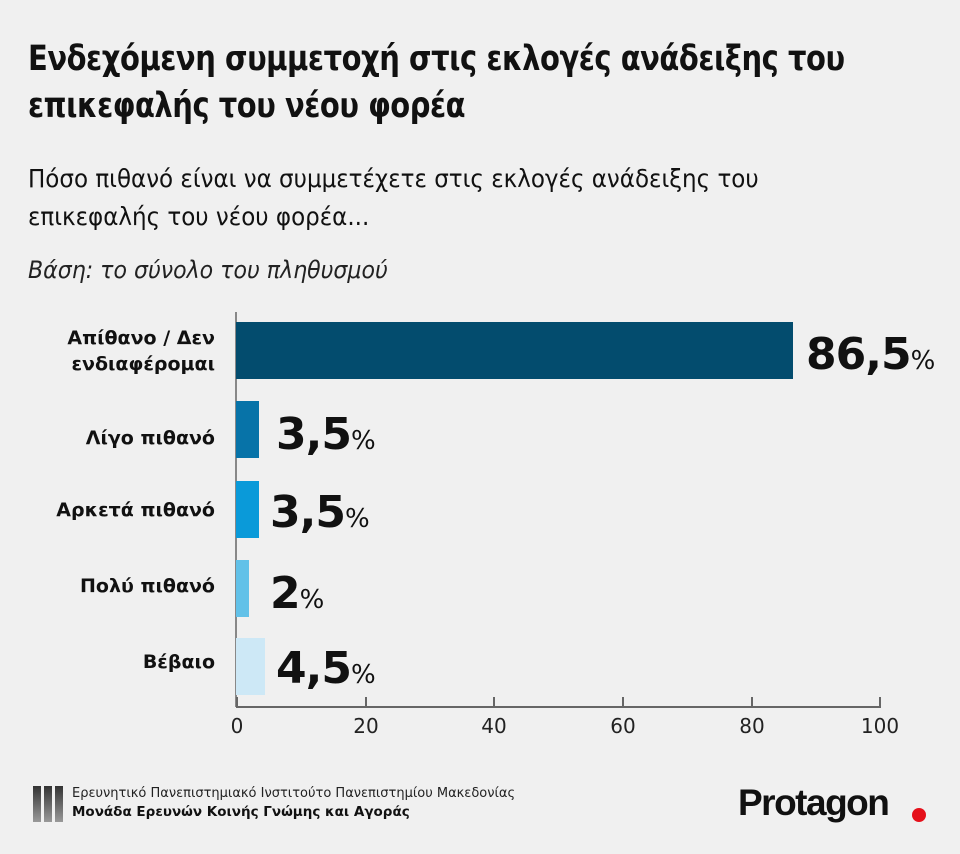 This screenshot has height=854, width=960. Describe the element at coordinates (880, 726) in the screenshot. I see `x-tick-label: 100` at that location.